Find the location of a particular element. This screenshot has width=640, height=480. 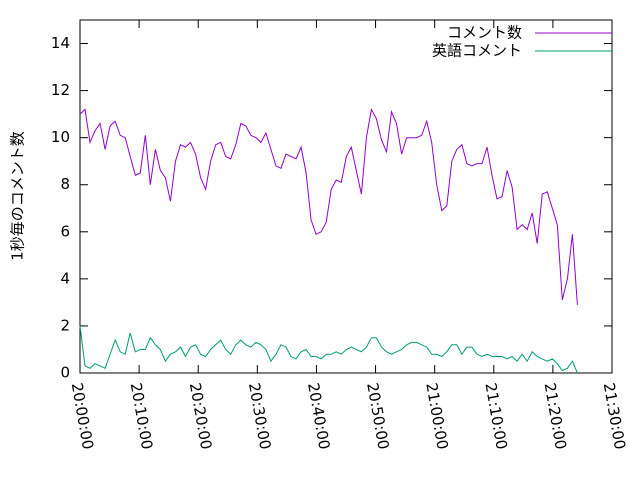

y-tick-label: 0 is located at coordinates (65, 373).